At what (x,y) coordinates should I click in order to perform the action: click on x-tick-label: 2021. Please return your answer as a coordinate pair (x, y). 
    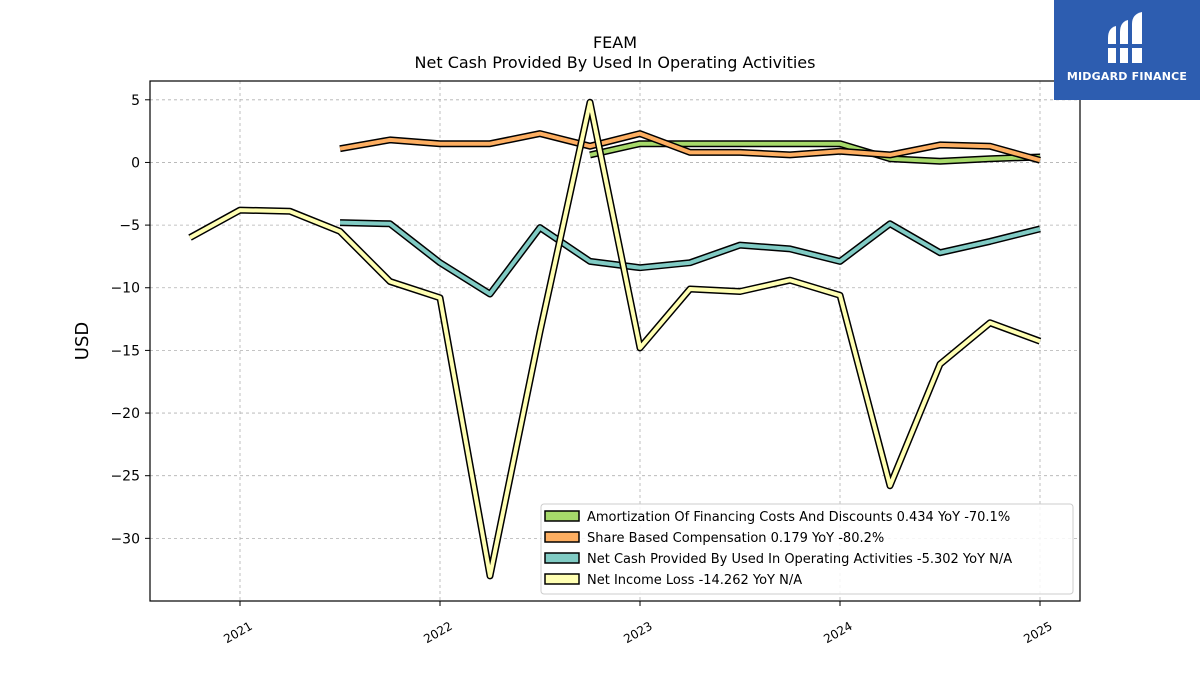
    Looking at the image, I should click on (237, 632).